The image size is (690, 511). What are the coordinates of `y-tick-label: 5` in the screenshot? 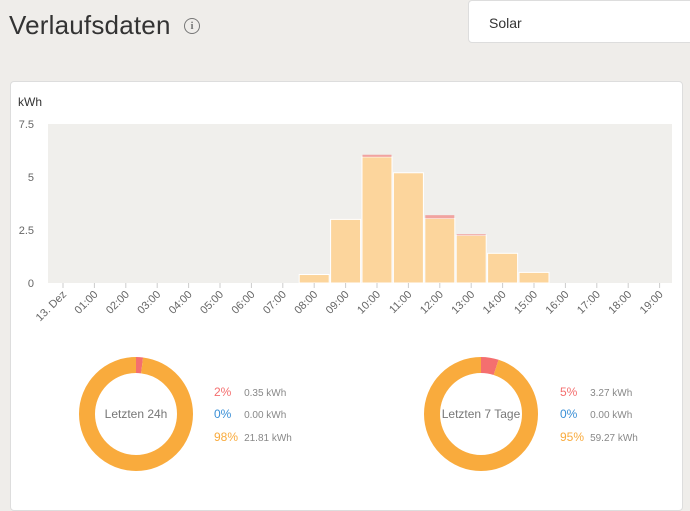 It's located at (31, 178).